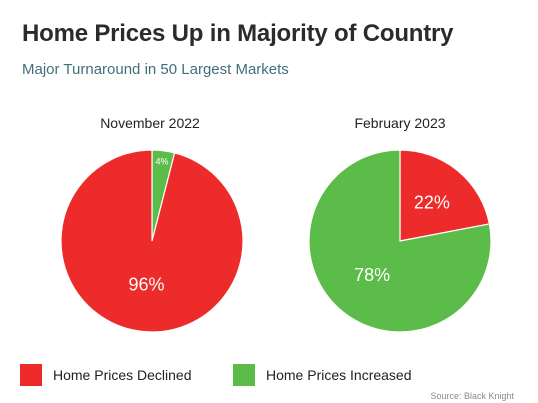  What do you see at coordinates (400, 123) in the screenshot?
I see `pie-title-february-2023: February 2023` at bounding box center [400, 123].